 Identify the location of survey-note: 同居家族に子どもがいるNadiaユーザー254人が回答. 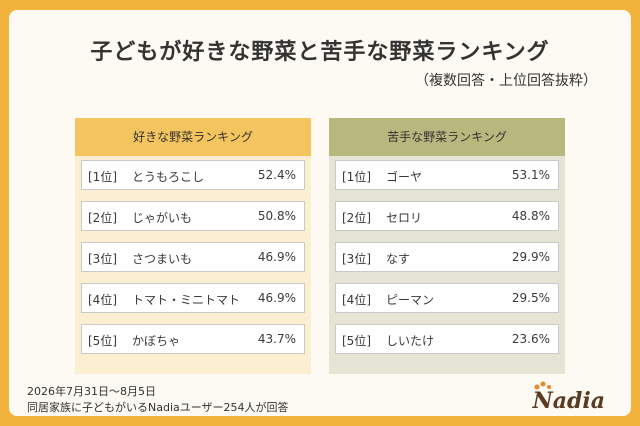
(158, 407).